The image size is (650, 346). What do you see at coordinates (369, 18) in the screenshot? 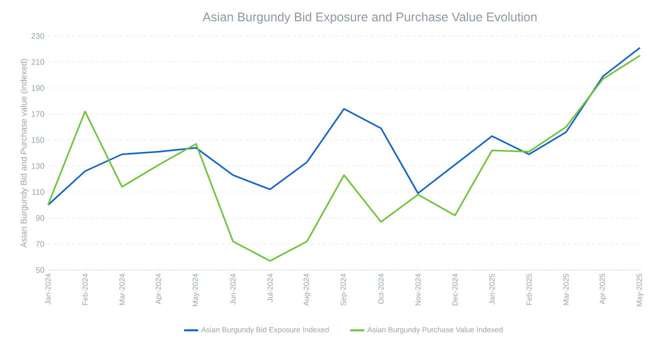
I see `chart-title: Asian Burgundy Bid Exposure and Purchase Value Evolution` at bounding box center [369, 18].